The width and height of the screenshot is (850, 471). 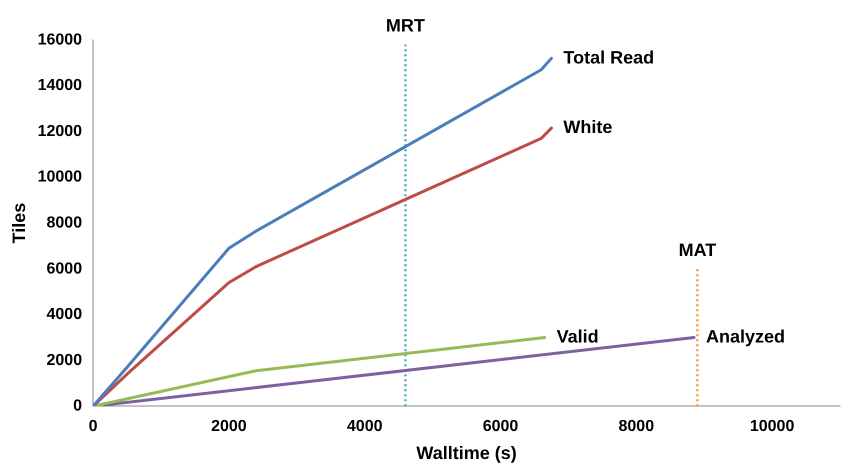 I want to click on y-tick-label: 0, so click(x=77, y=406).